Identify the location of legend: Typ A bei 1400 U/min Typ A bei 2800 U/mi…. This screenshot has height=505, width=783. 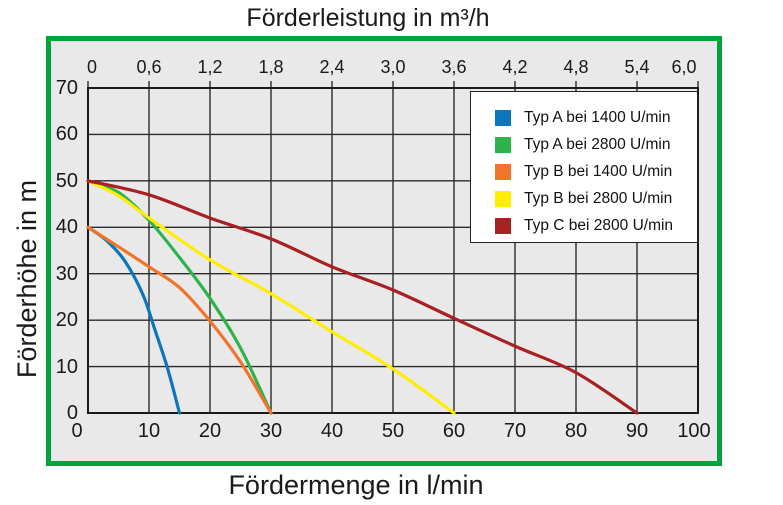
(584, 167).